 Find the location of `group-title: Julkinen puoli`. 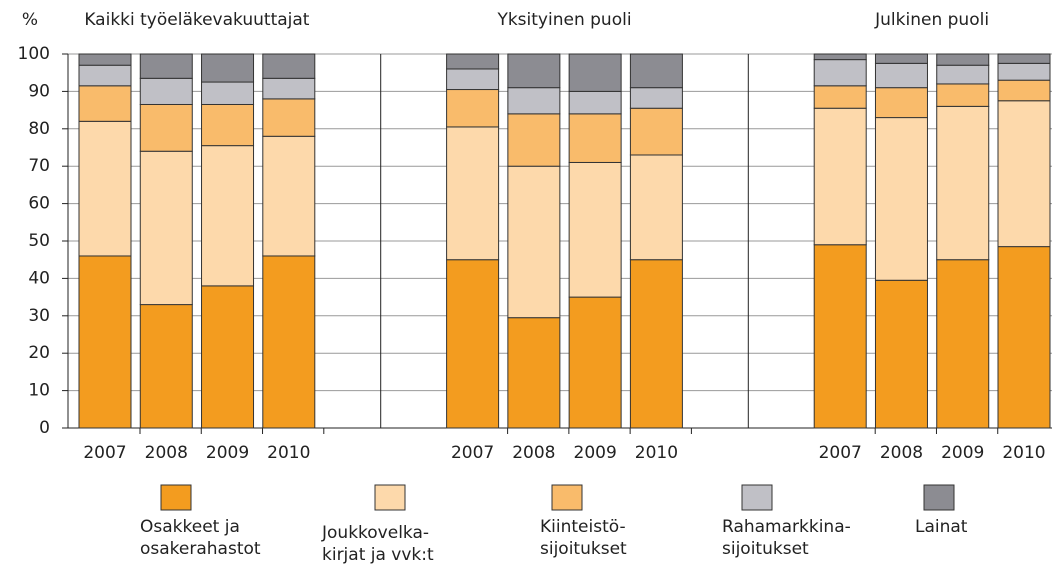

group-title: Julkinen puoli is located at coordinates (931, 20).